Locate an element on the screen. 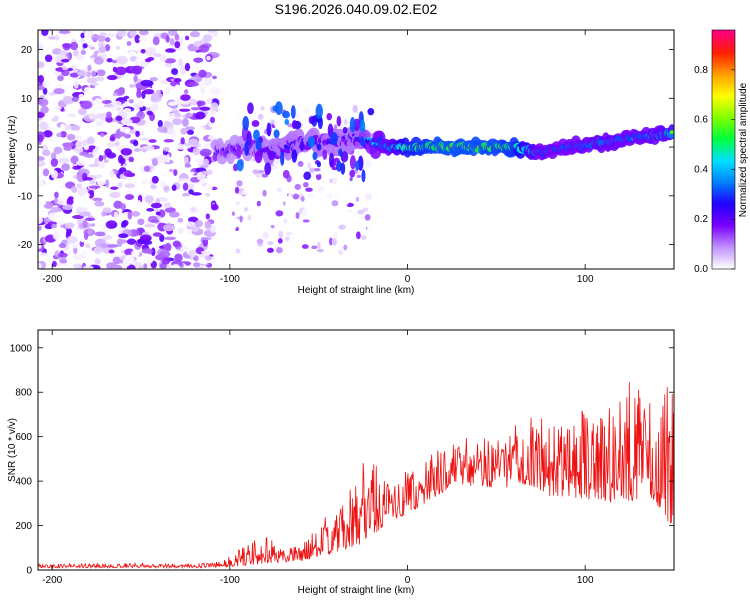 Image resolution: width=750 pixels, height=600 pixels. colorbar-ticks: 0.0 0.2 0.4 0.6 0.8 is located at coordinates (714, 170).